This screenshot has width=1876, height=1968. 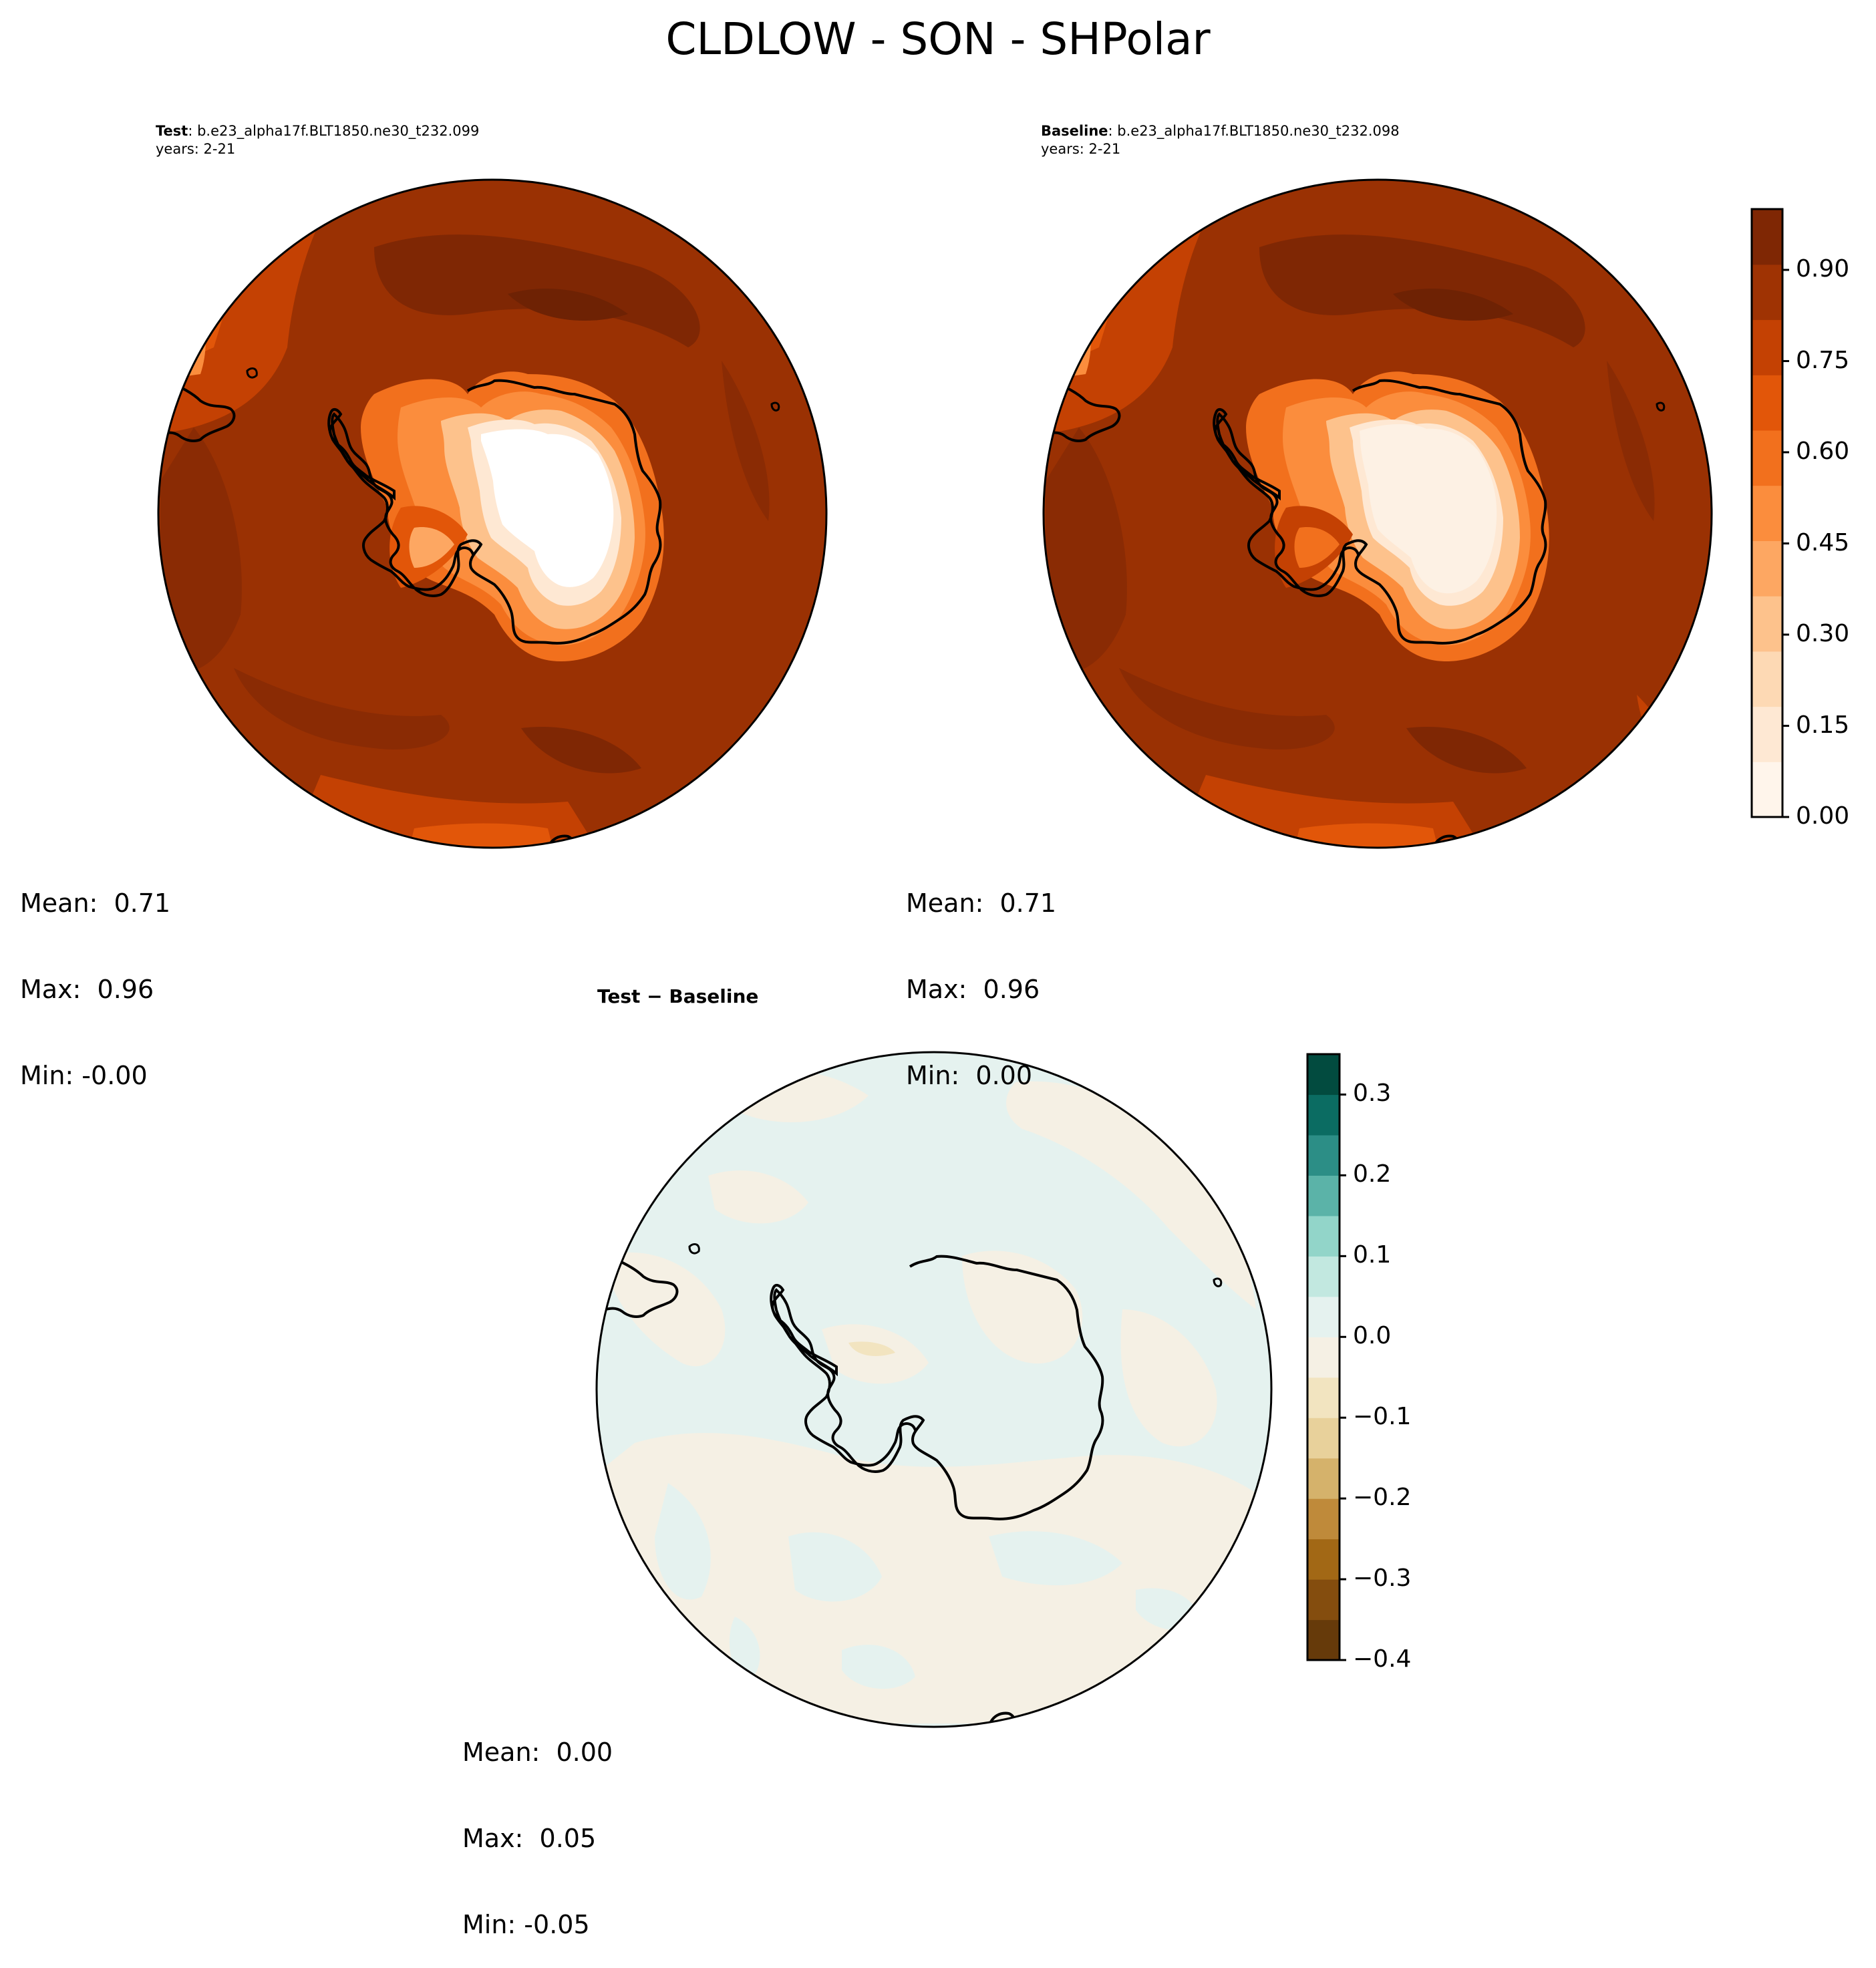 I want to click on diff-colorbar-tick-label: −0.1, so click(x=1382, y=1417).